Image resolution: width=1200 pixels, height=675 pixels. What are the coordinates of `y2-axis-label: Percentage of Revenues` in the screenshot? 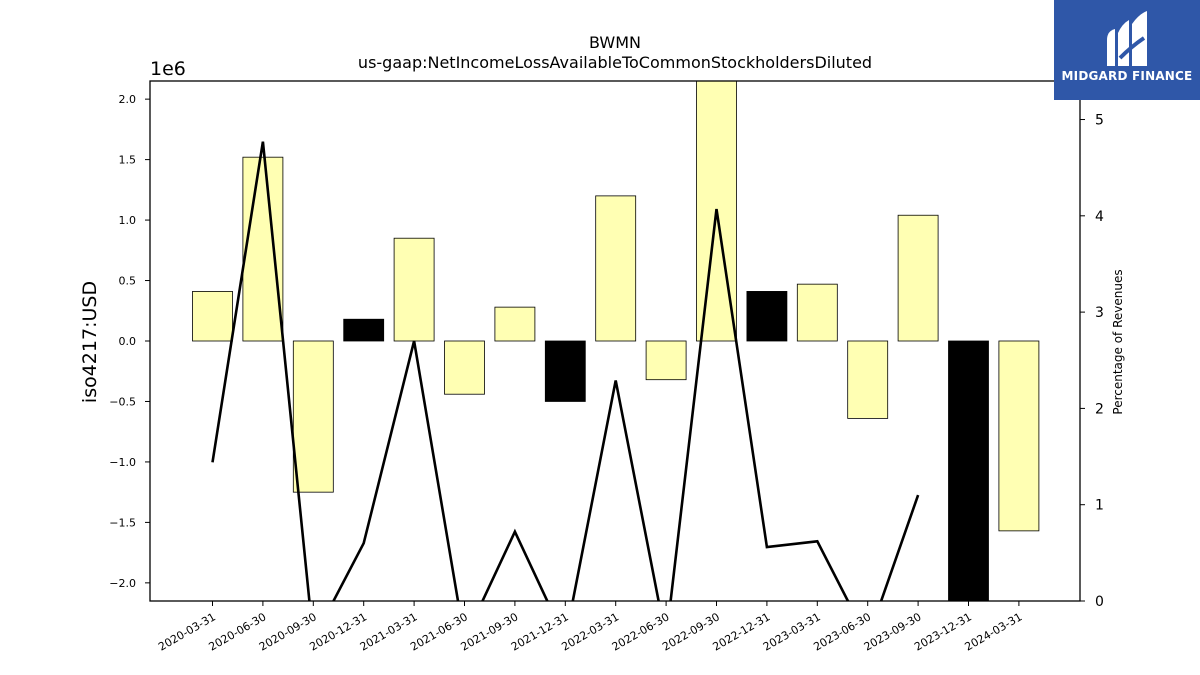 It's located at (1118, 341).